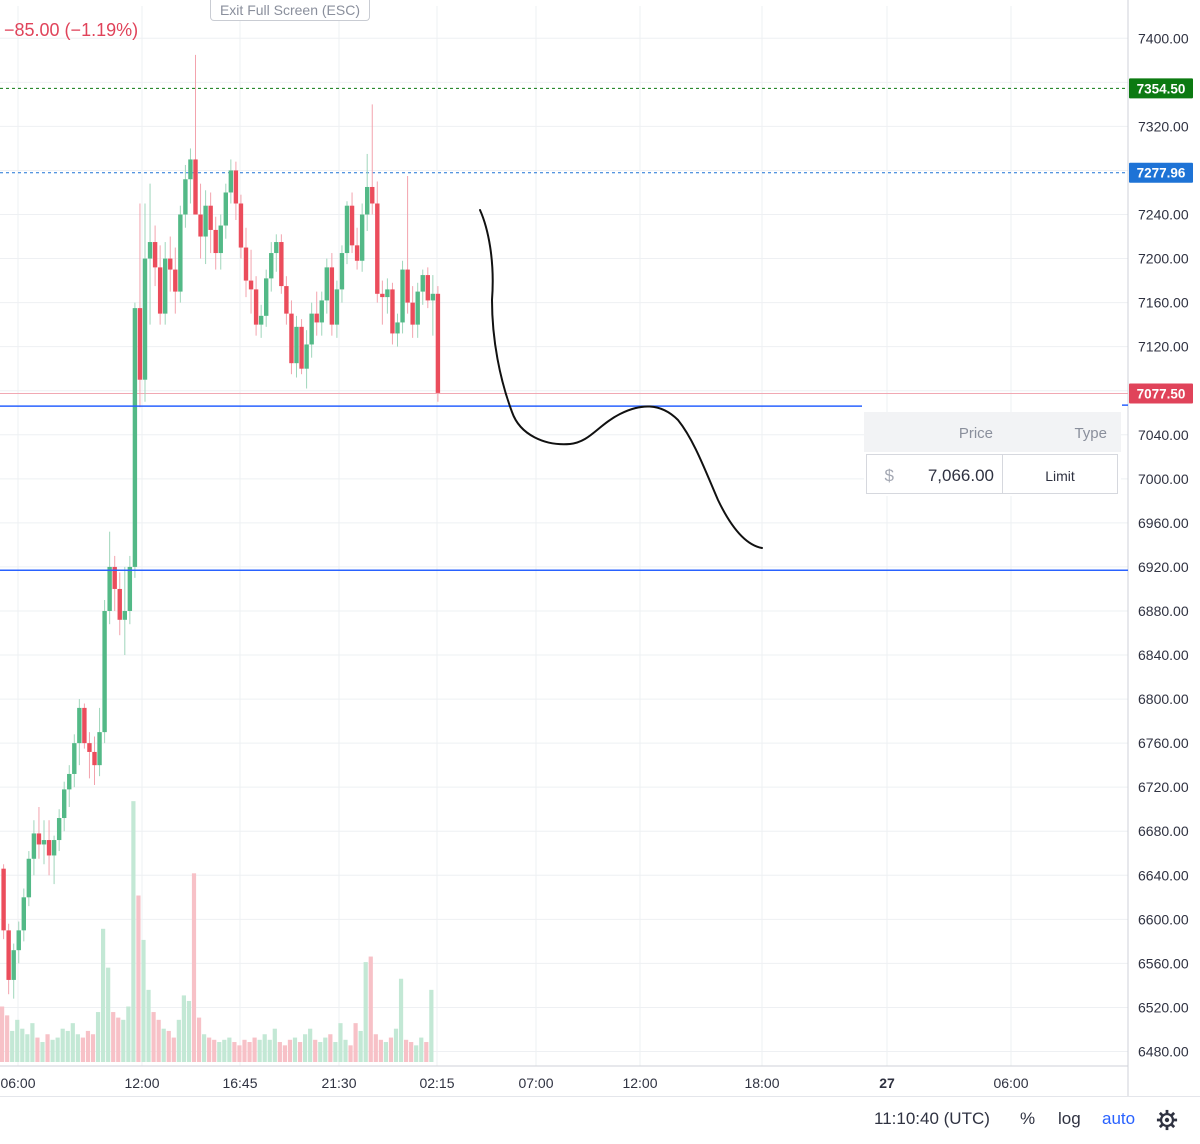 This screenshot has width=1200, height=1144. I want to click on order-panel: Price Type $ 7,066.00 Limit, so click(992, 454).